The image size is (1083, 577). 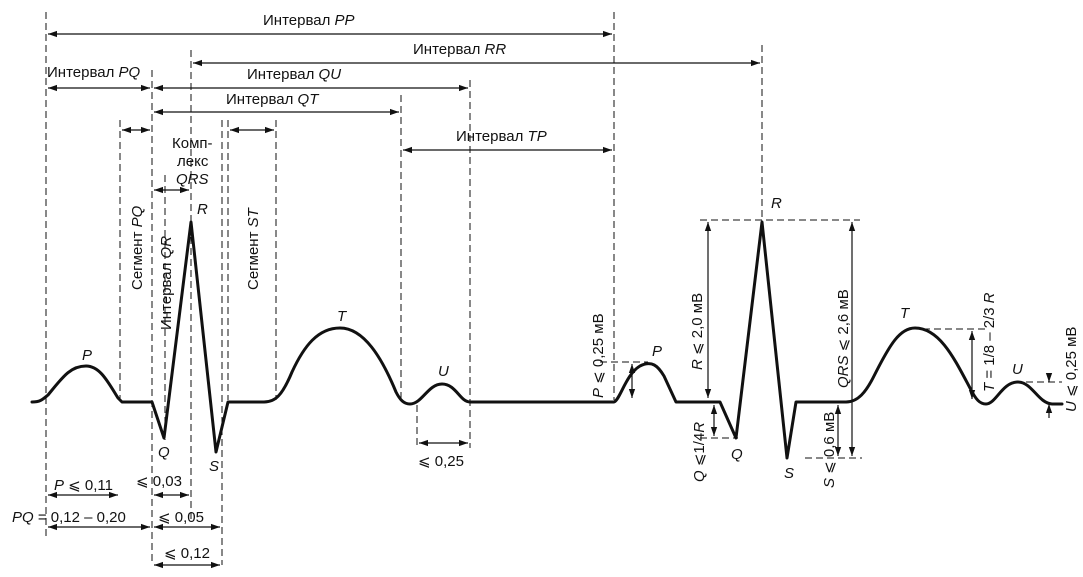 I want to click on wave-r2: R, so click(x=776, y=203).